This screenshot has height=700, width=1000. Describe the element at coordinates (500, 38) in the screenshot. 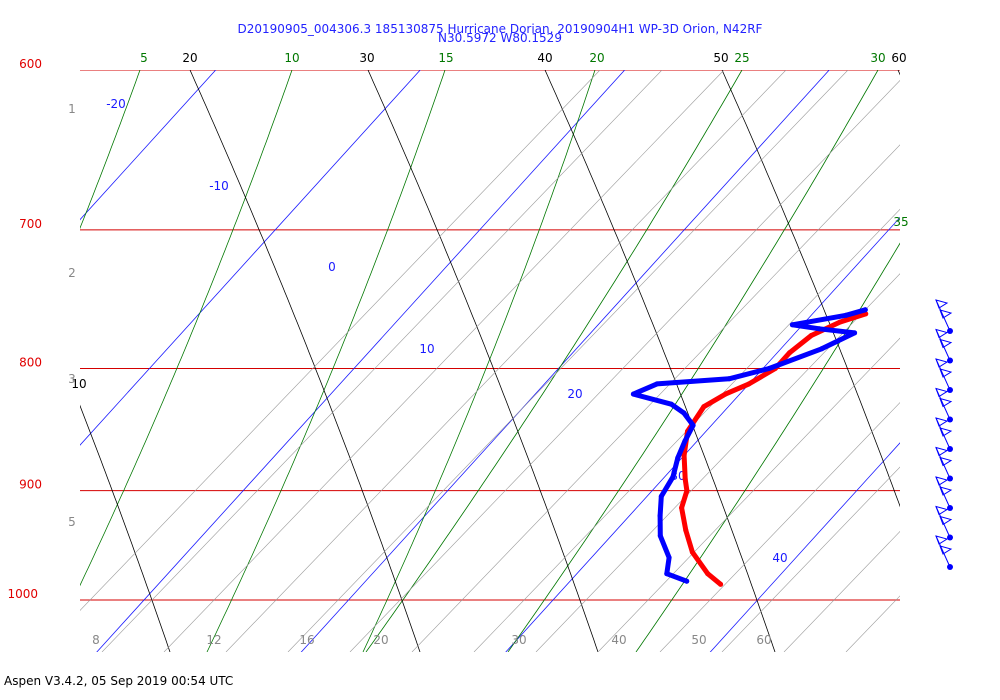

I see `chart-subtitle: N30.5972 W80.1529` at that location.